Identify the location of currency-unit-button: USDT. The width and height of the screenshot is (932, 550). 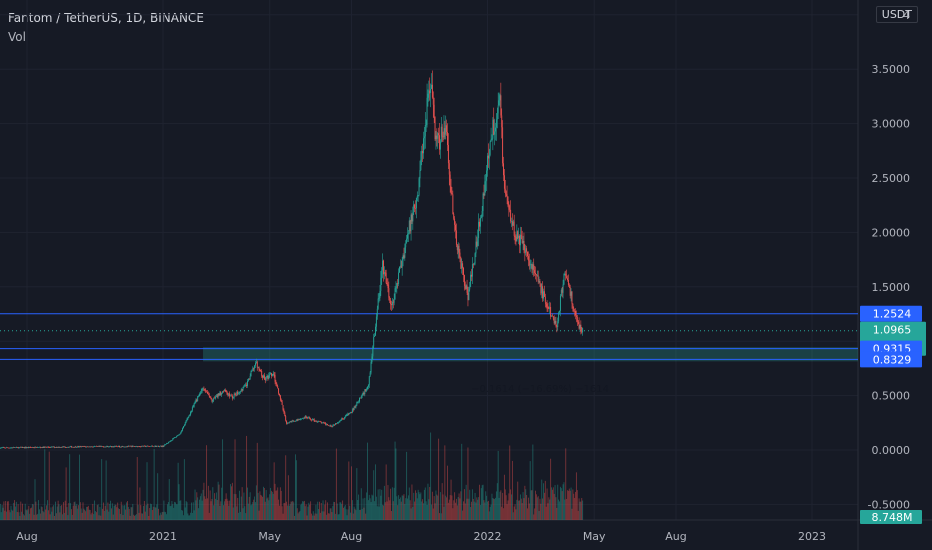
(896, 14).